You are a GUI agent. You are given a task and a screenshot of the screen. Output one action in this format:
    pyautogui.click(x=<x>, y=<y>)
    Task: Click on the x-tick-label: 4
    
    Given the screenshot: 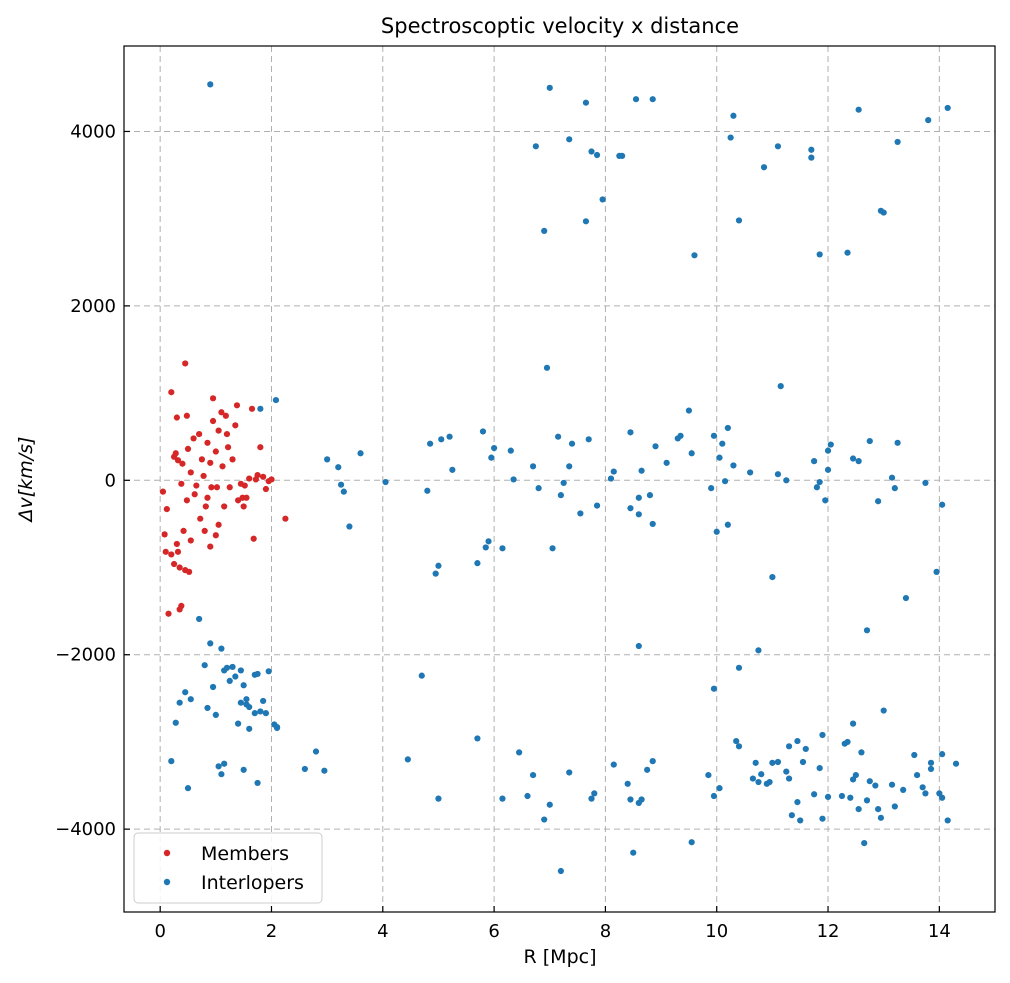 What is the action you would take?
    pyautogui.click(x=382, y=931)
    